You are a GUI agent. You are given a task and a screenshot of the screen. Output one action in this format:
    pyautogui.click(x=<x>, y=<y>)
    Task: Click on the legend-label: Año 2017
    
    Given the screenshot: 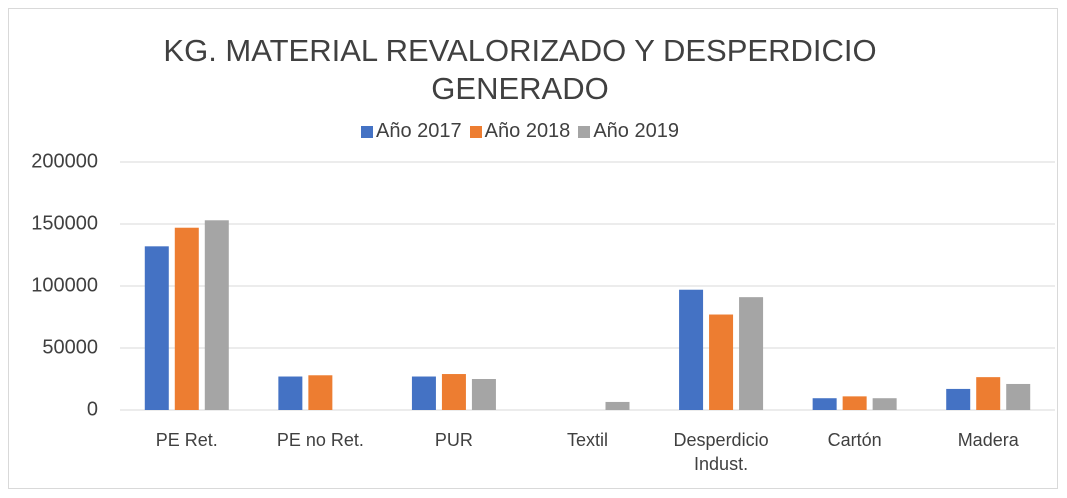 What is the action you would take?
    pyautogui.click(x=419, y=131)
    